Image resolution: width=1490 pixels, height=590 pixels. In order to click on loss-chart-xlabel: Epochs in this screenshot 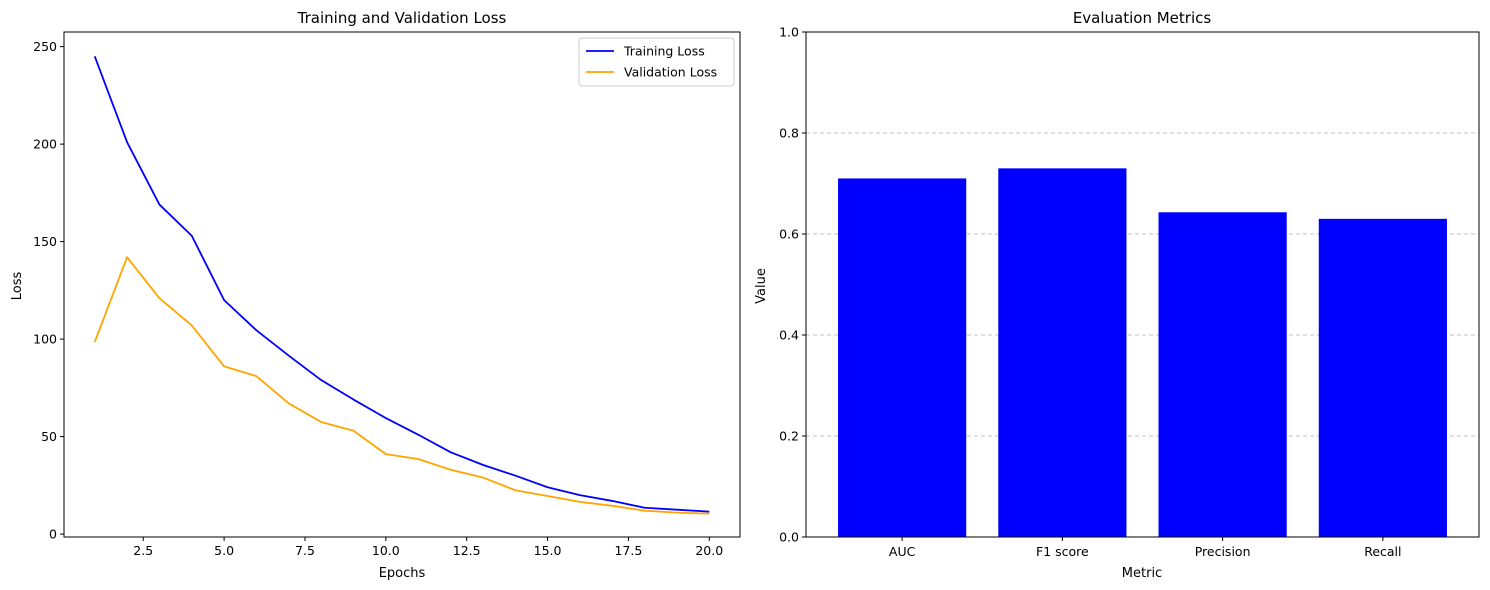, I will do `click(402, 573)`.